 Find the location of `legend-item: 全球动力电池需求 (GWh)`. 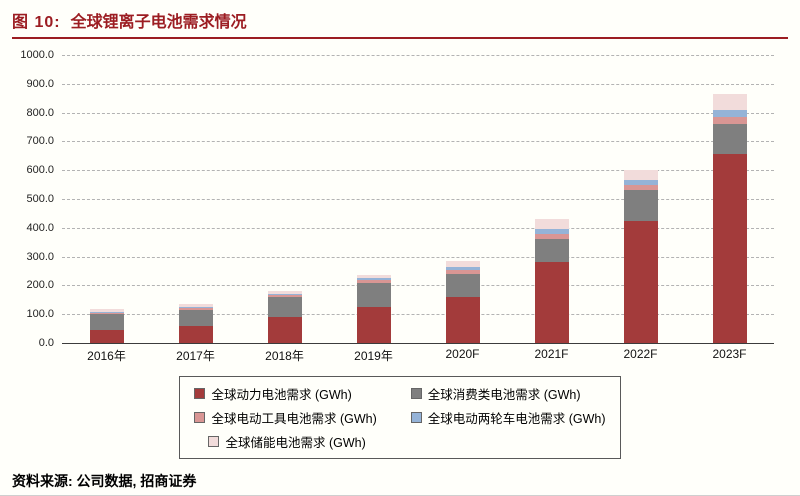

legend-item: 全球动力电池需求 (GWh) is located at coordinates (285, 393).